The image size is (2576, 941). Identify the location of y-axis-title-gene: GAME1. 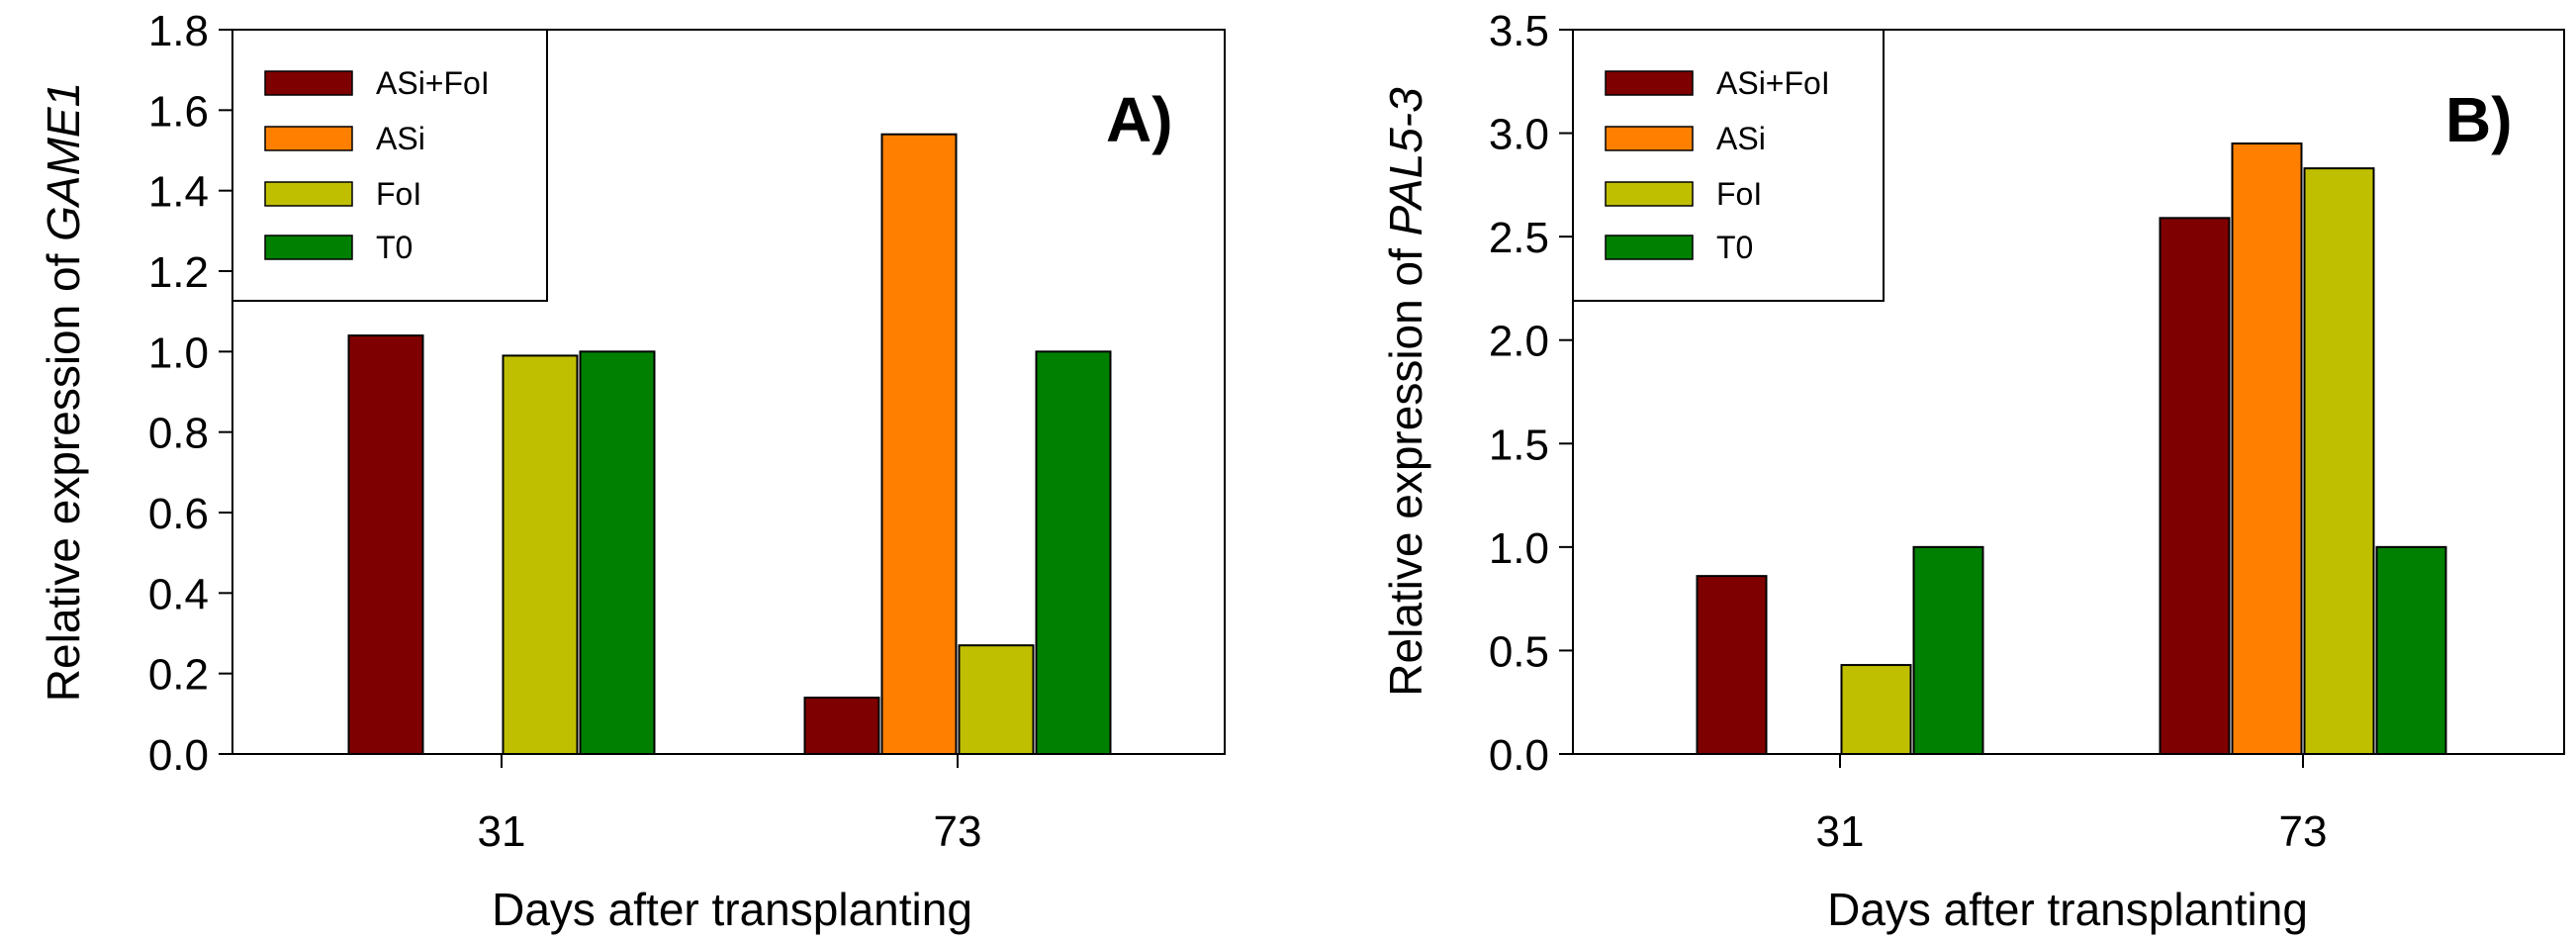
(63, 161).